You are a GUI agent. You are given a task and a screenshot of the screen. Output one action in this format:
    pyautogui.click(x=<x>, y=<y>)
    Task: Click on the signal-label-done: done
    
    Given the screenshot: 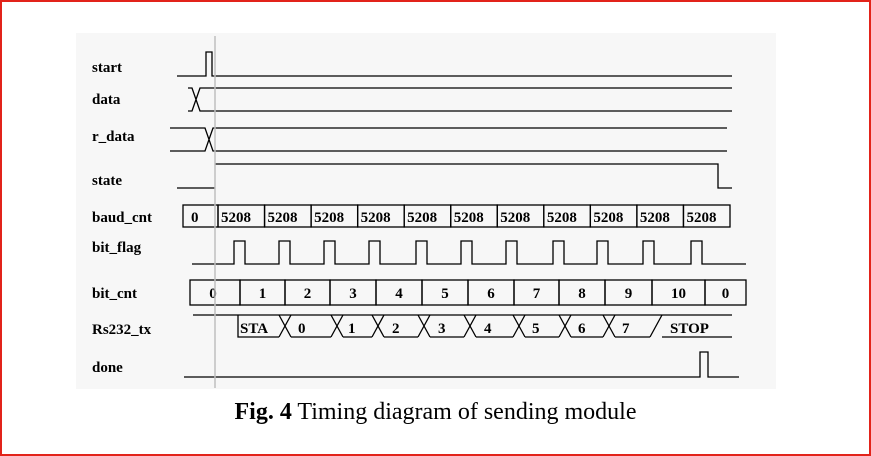 What is the action you would take?
    pyautogui.click(x=107, y=368)
    